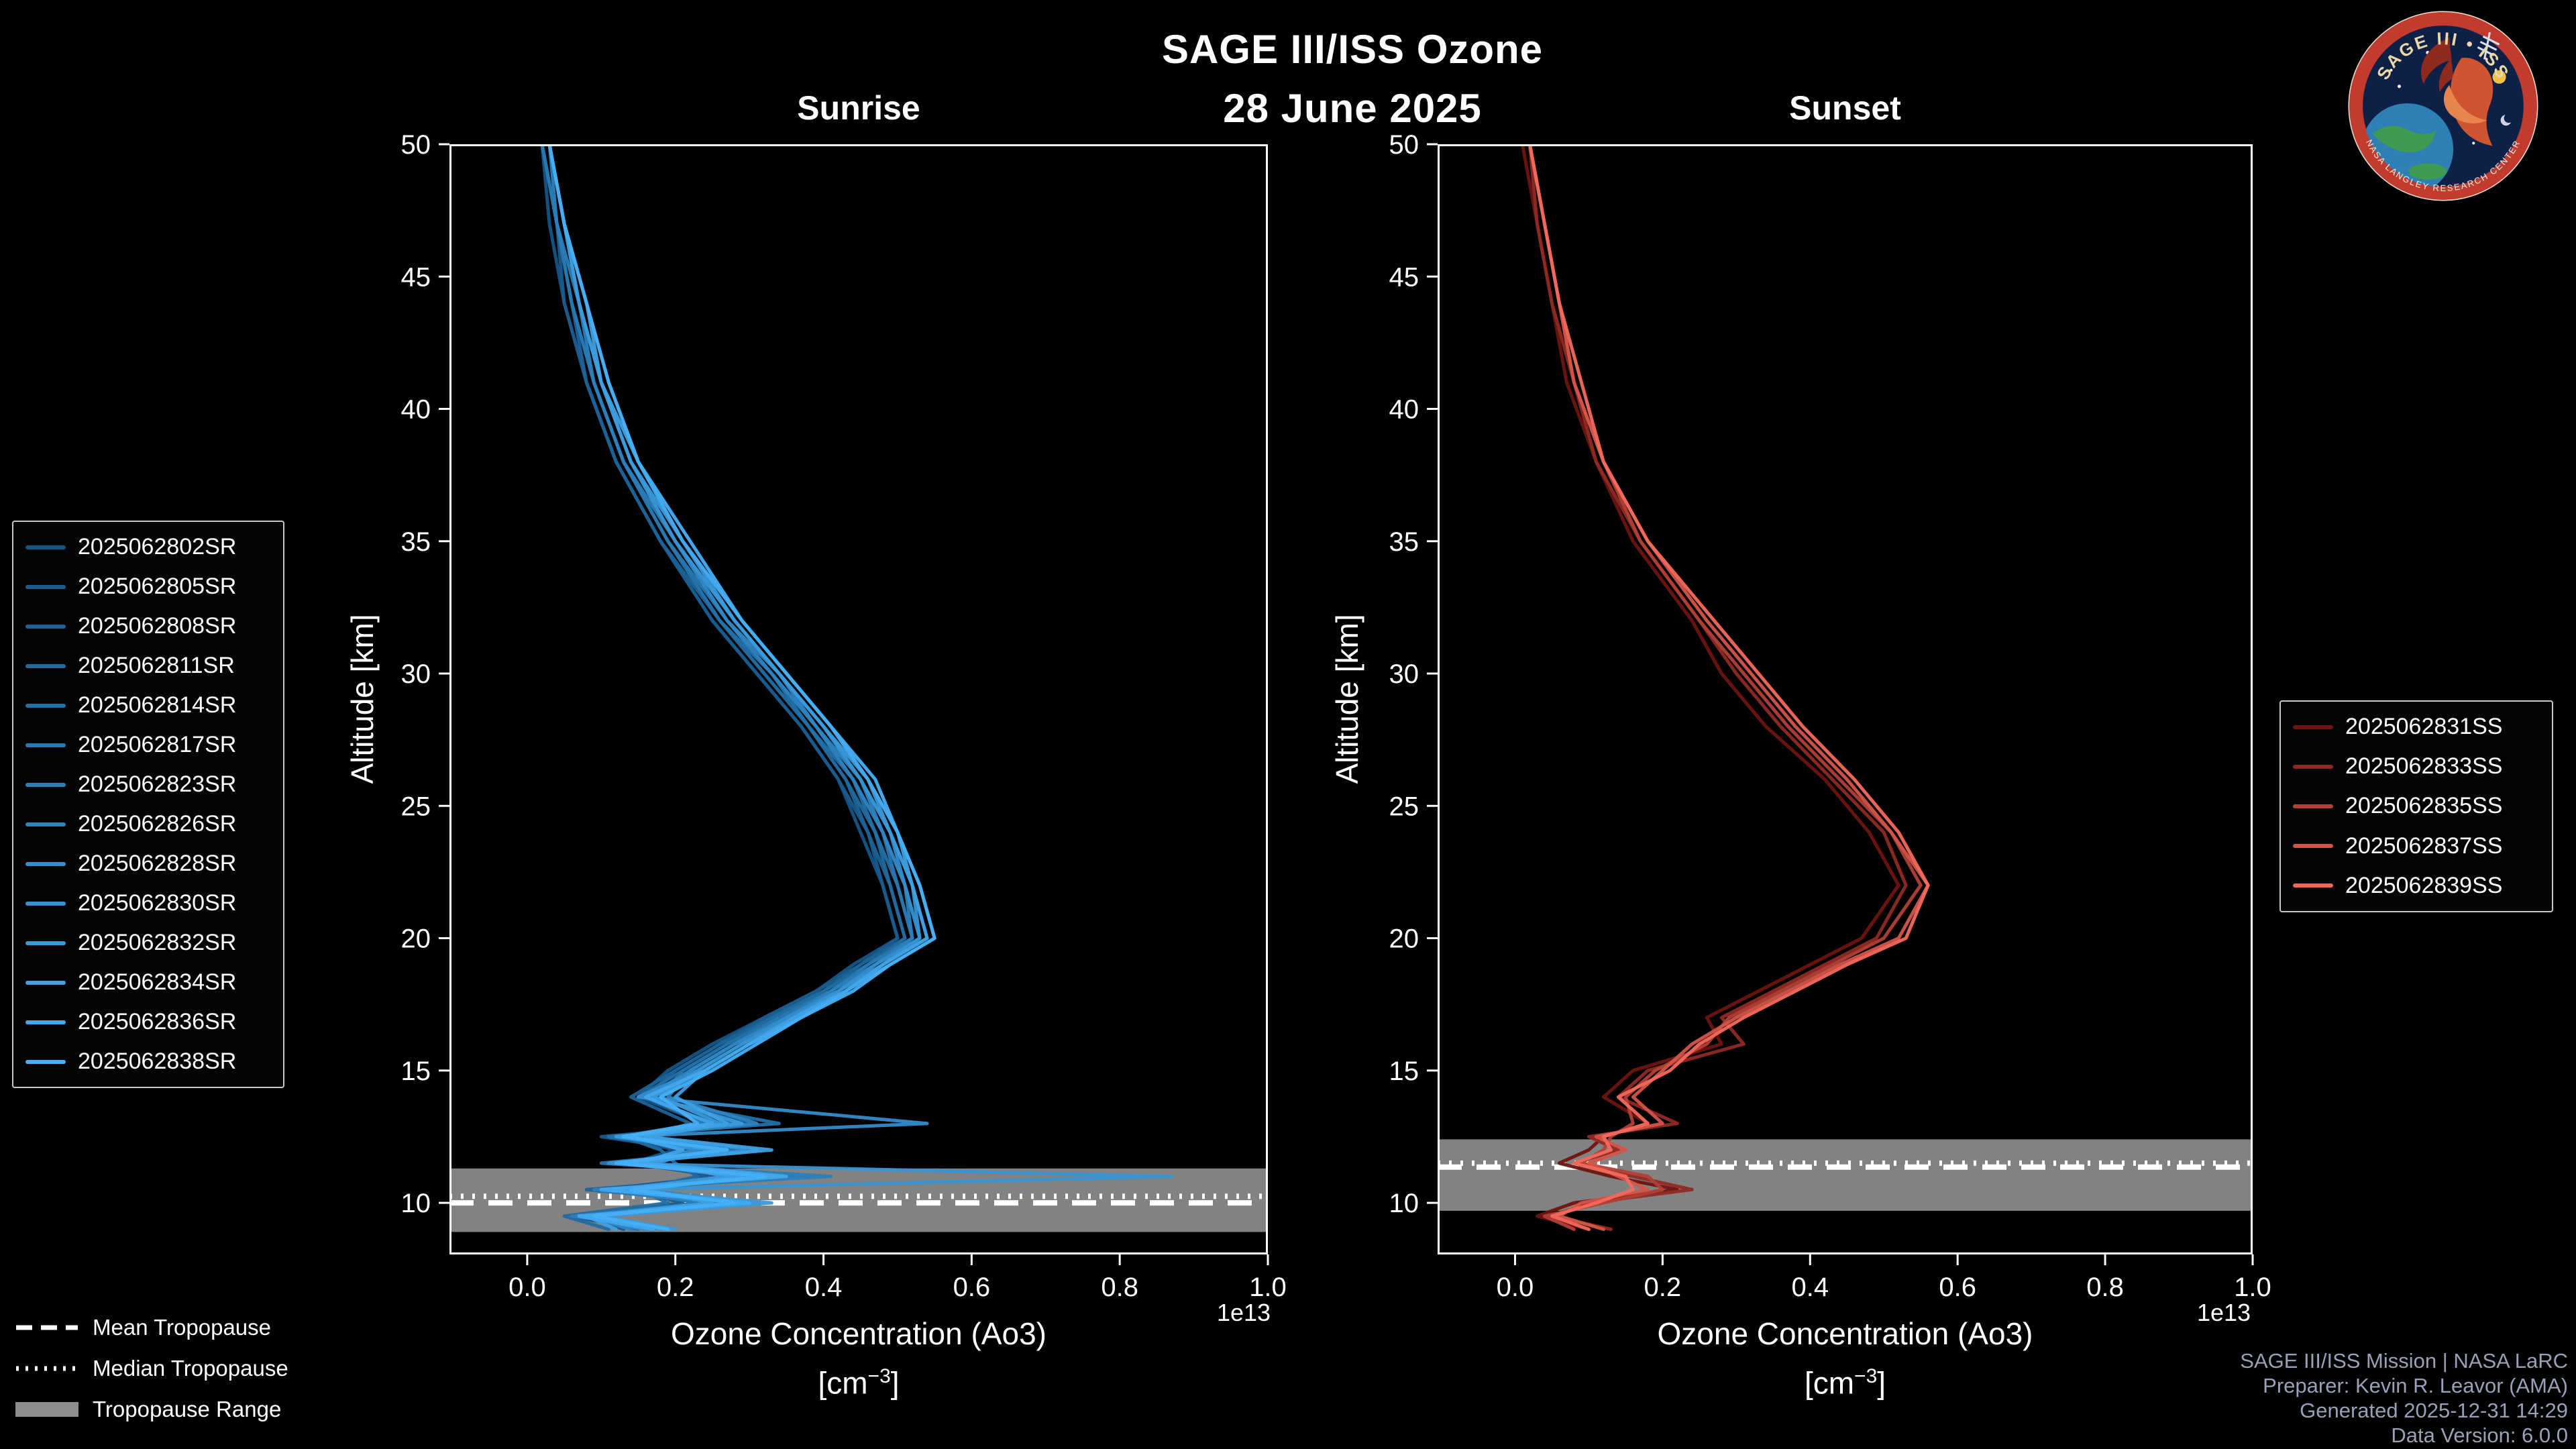  What do you see at coordinates (182, 1327) in the screenshot?
I see `mean-tropopause-label: Mean Tropopause` at bounding box center [182, 1327].